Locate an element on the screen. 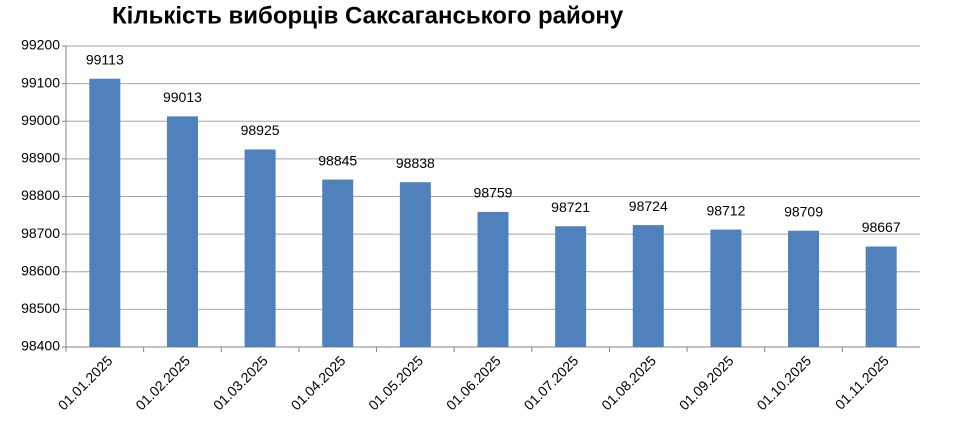 The image size is (960, 424). data-label: 98709 is located at coordinates (803, 211).